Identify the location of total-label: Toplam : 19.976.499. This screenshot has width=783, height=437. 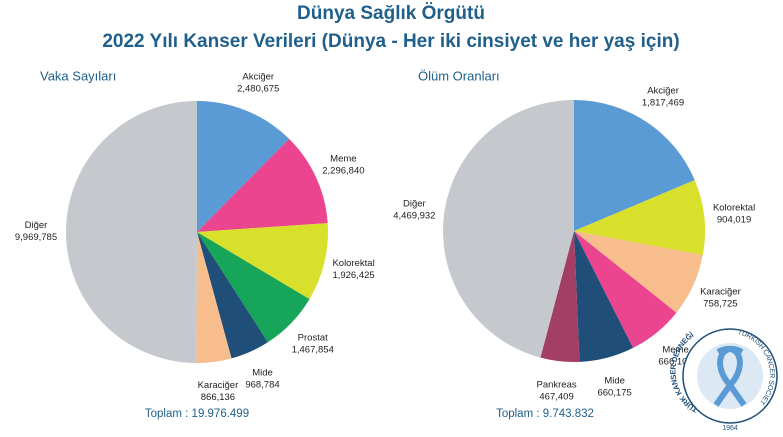
(197, 414).